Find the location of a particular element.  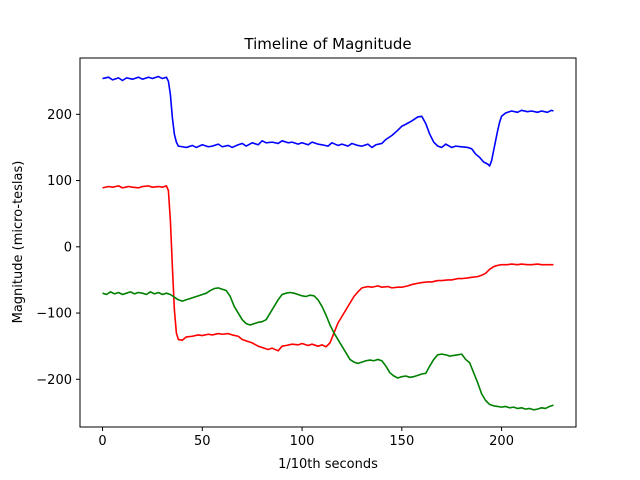

x-tick-label: 100 is located at coordinates (302, 441).